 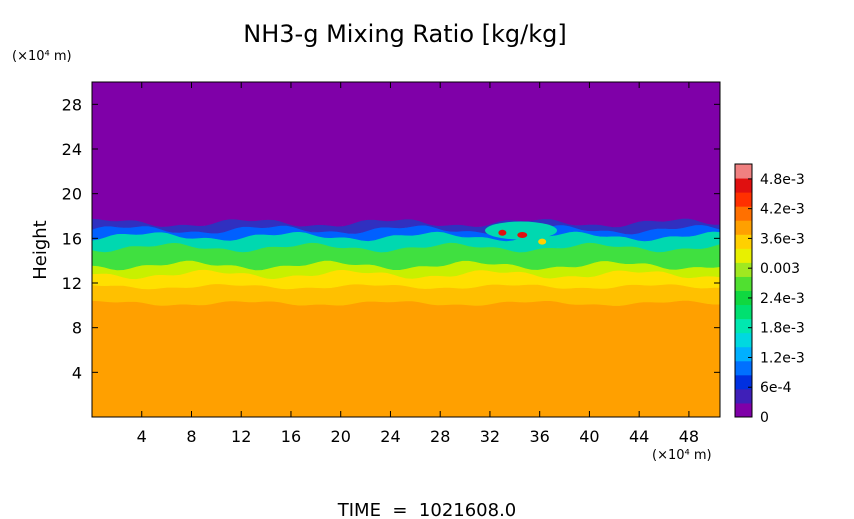 I want to click on y-tick-label: 4, so click(x=77, y=372).